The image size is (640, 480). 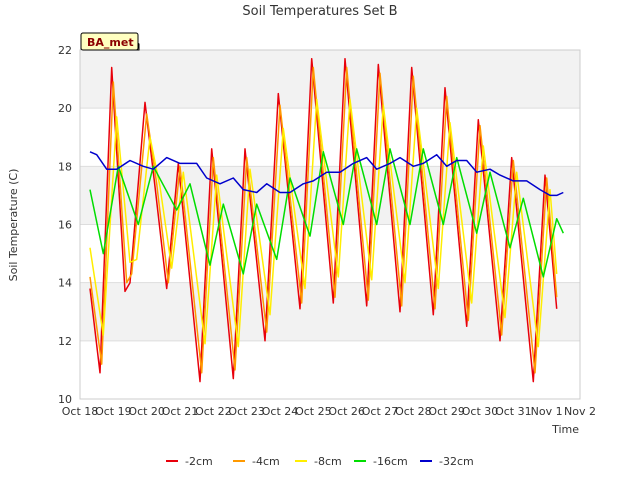 What do you see at coordinates (280, 411) in the screenshot?
I see `x-tick-label: Oct 24` at bounding box center [280, 411].